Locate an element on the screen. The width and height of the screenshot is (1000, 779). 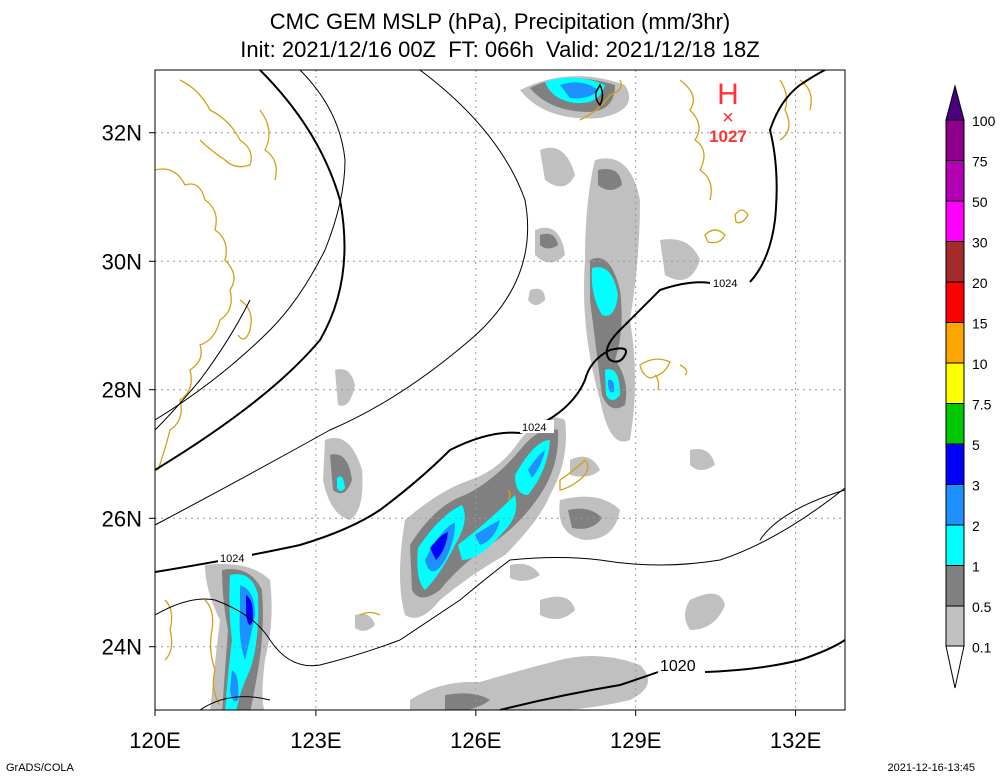
lat-label-28n: 28N is located at coordinates (122, 390).